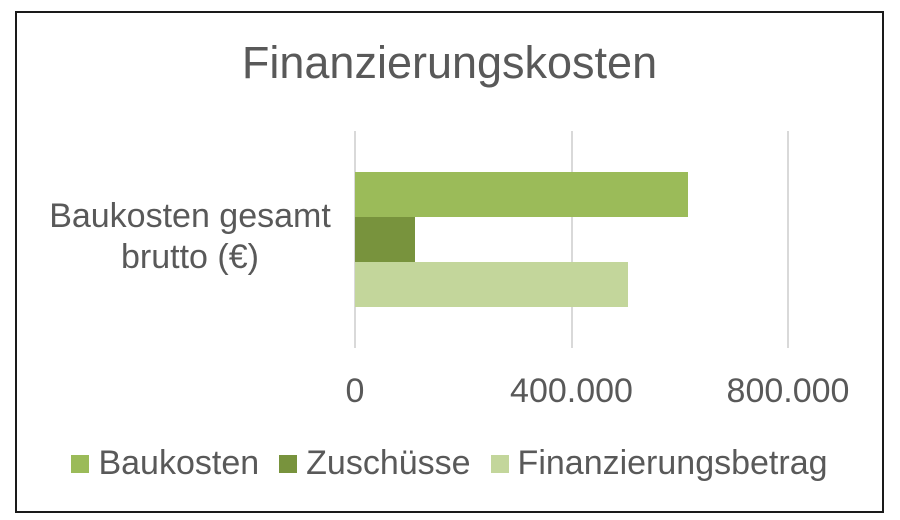 The width and height of the screenshot is (900, 520). I want to click on legend-item-zuschuesse: Zuschüsse, so click(375, 463).